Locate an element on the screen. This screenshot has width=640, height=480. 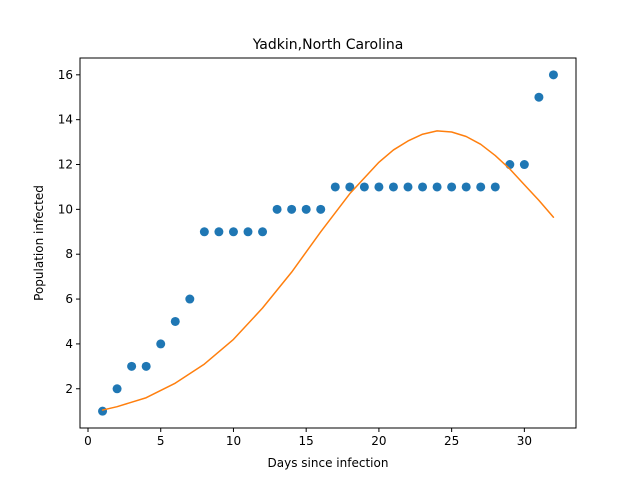
x-tick-label: 25 is located at coordinates (451, 441).